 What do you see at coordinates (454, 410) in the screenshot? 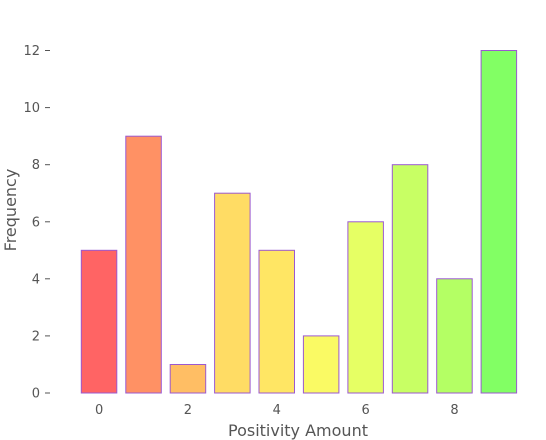
I see `x-tick-label-8: 8` at bounding box center [454, 410].